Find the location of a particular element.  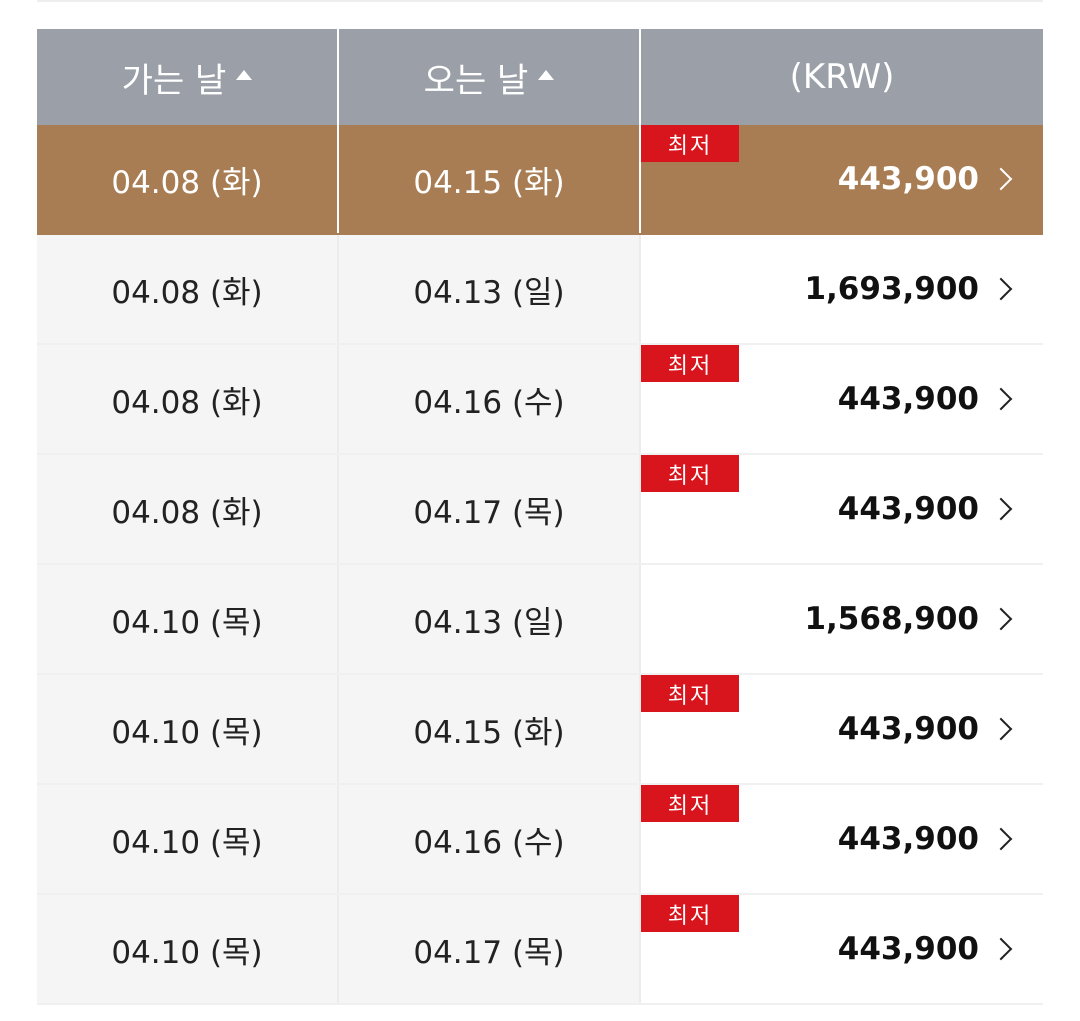

table-header: 가는 날 오는 날 (KRW) is located at coordinates (540, 77).